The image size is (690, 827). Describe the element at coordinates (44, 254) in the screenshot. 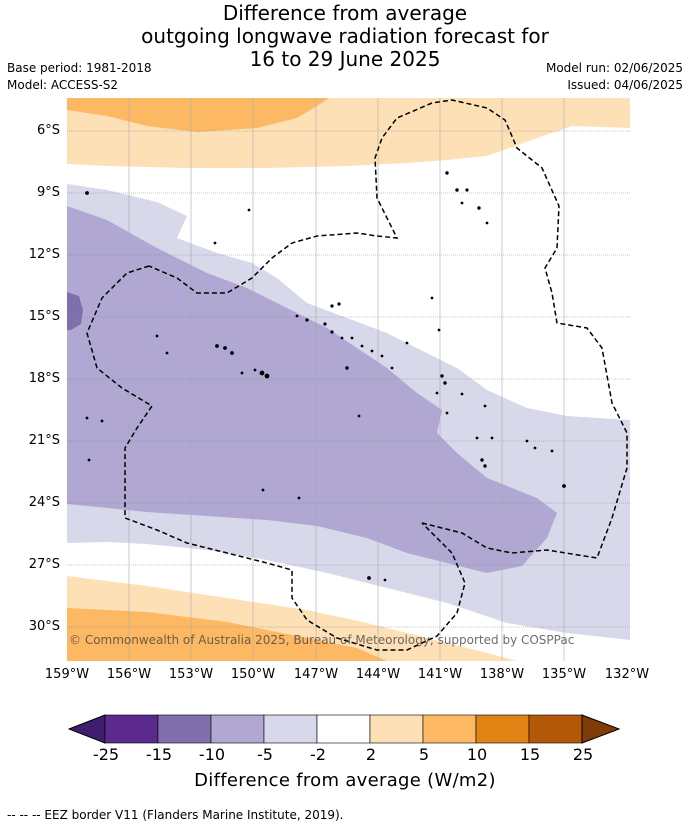

I see `lat-label: 12°S` at that location.